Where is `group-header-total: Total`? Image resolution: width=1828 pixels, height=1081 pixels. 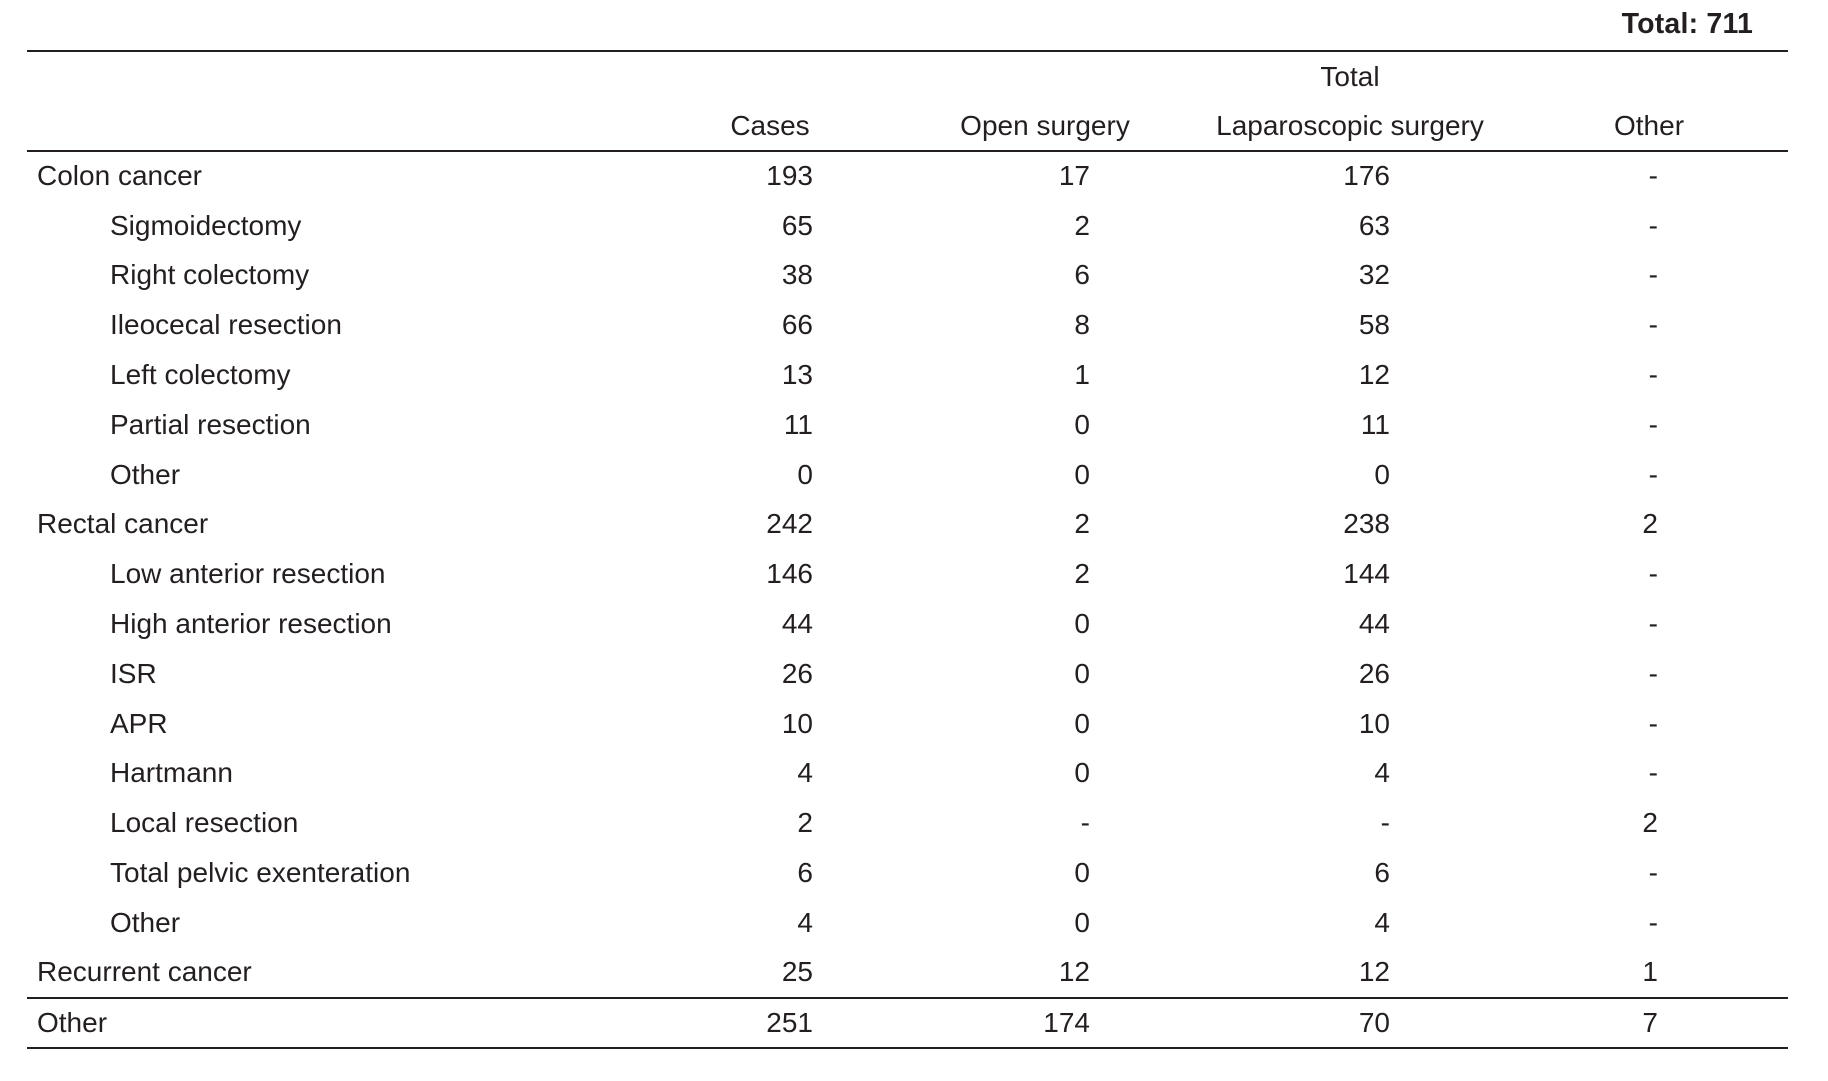 group-header-total: Total is located at coordinates (1350, 76).